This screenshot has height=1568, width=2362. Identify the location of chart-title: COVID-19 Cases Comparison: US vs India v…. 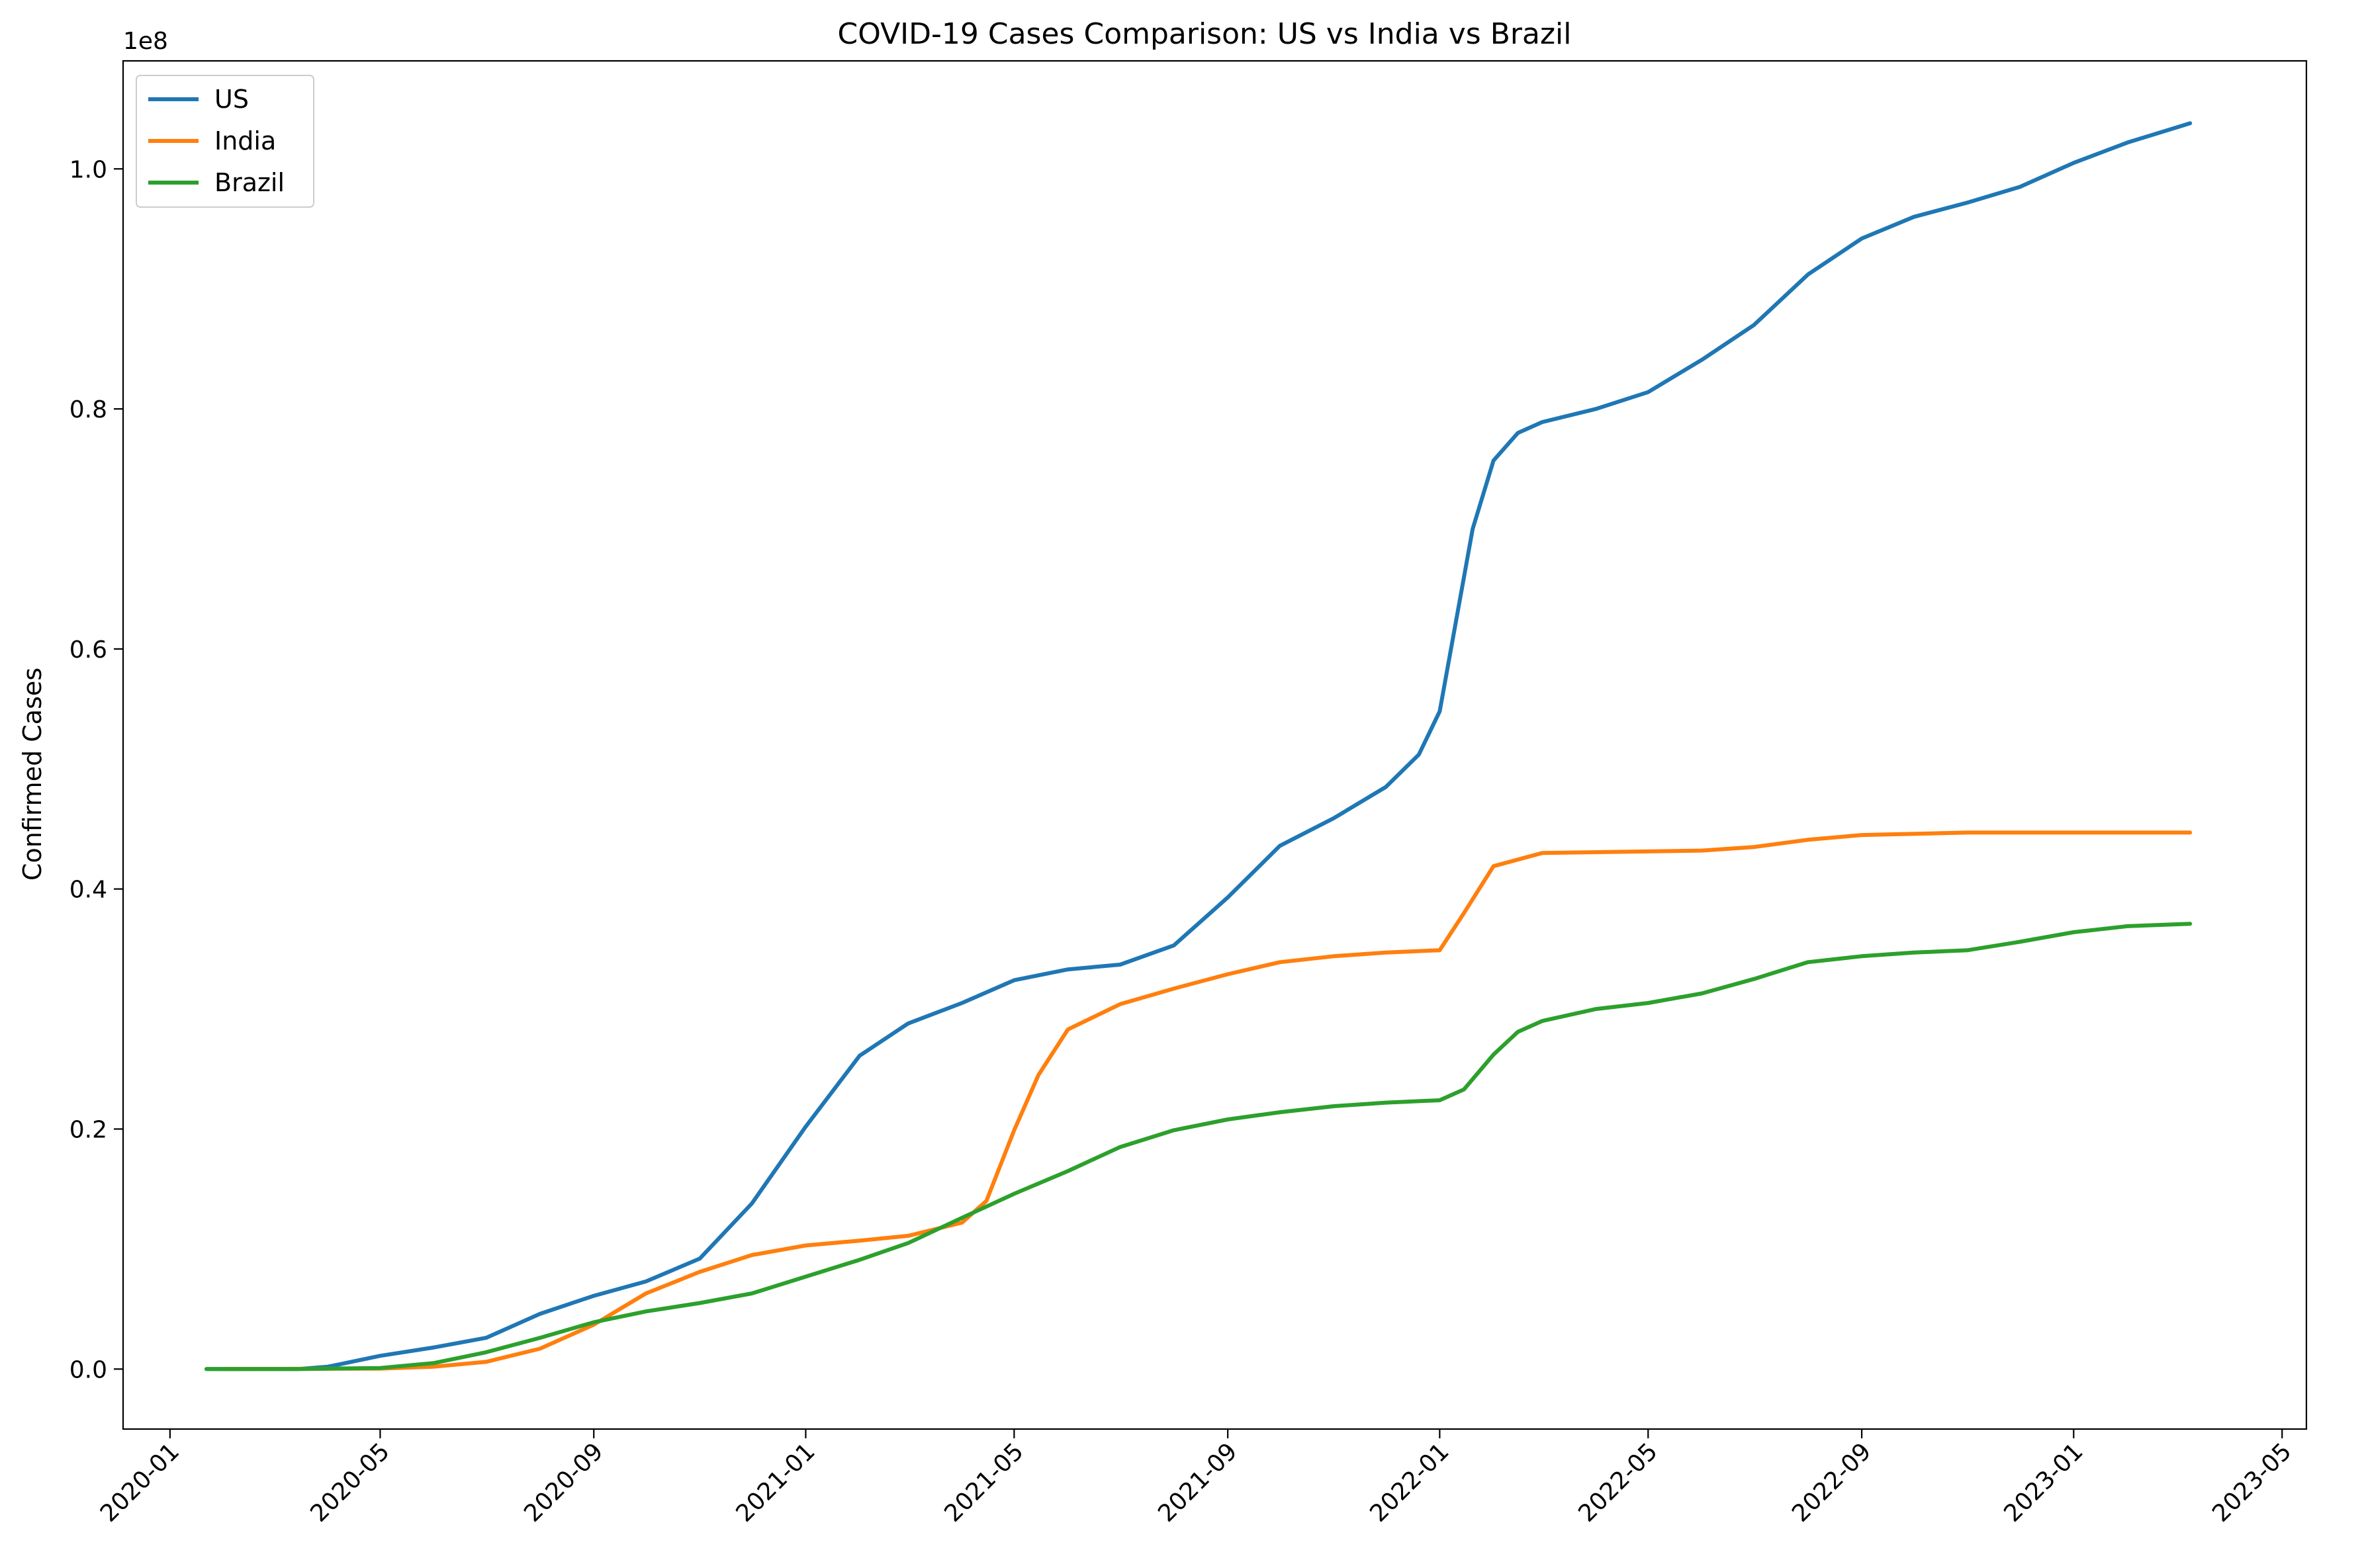
(1204, 34).